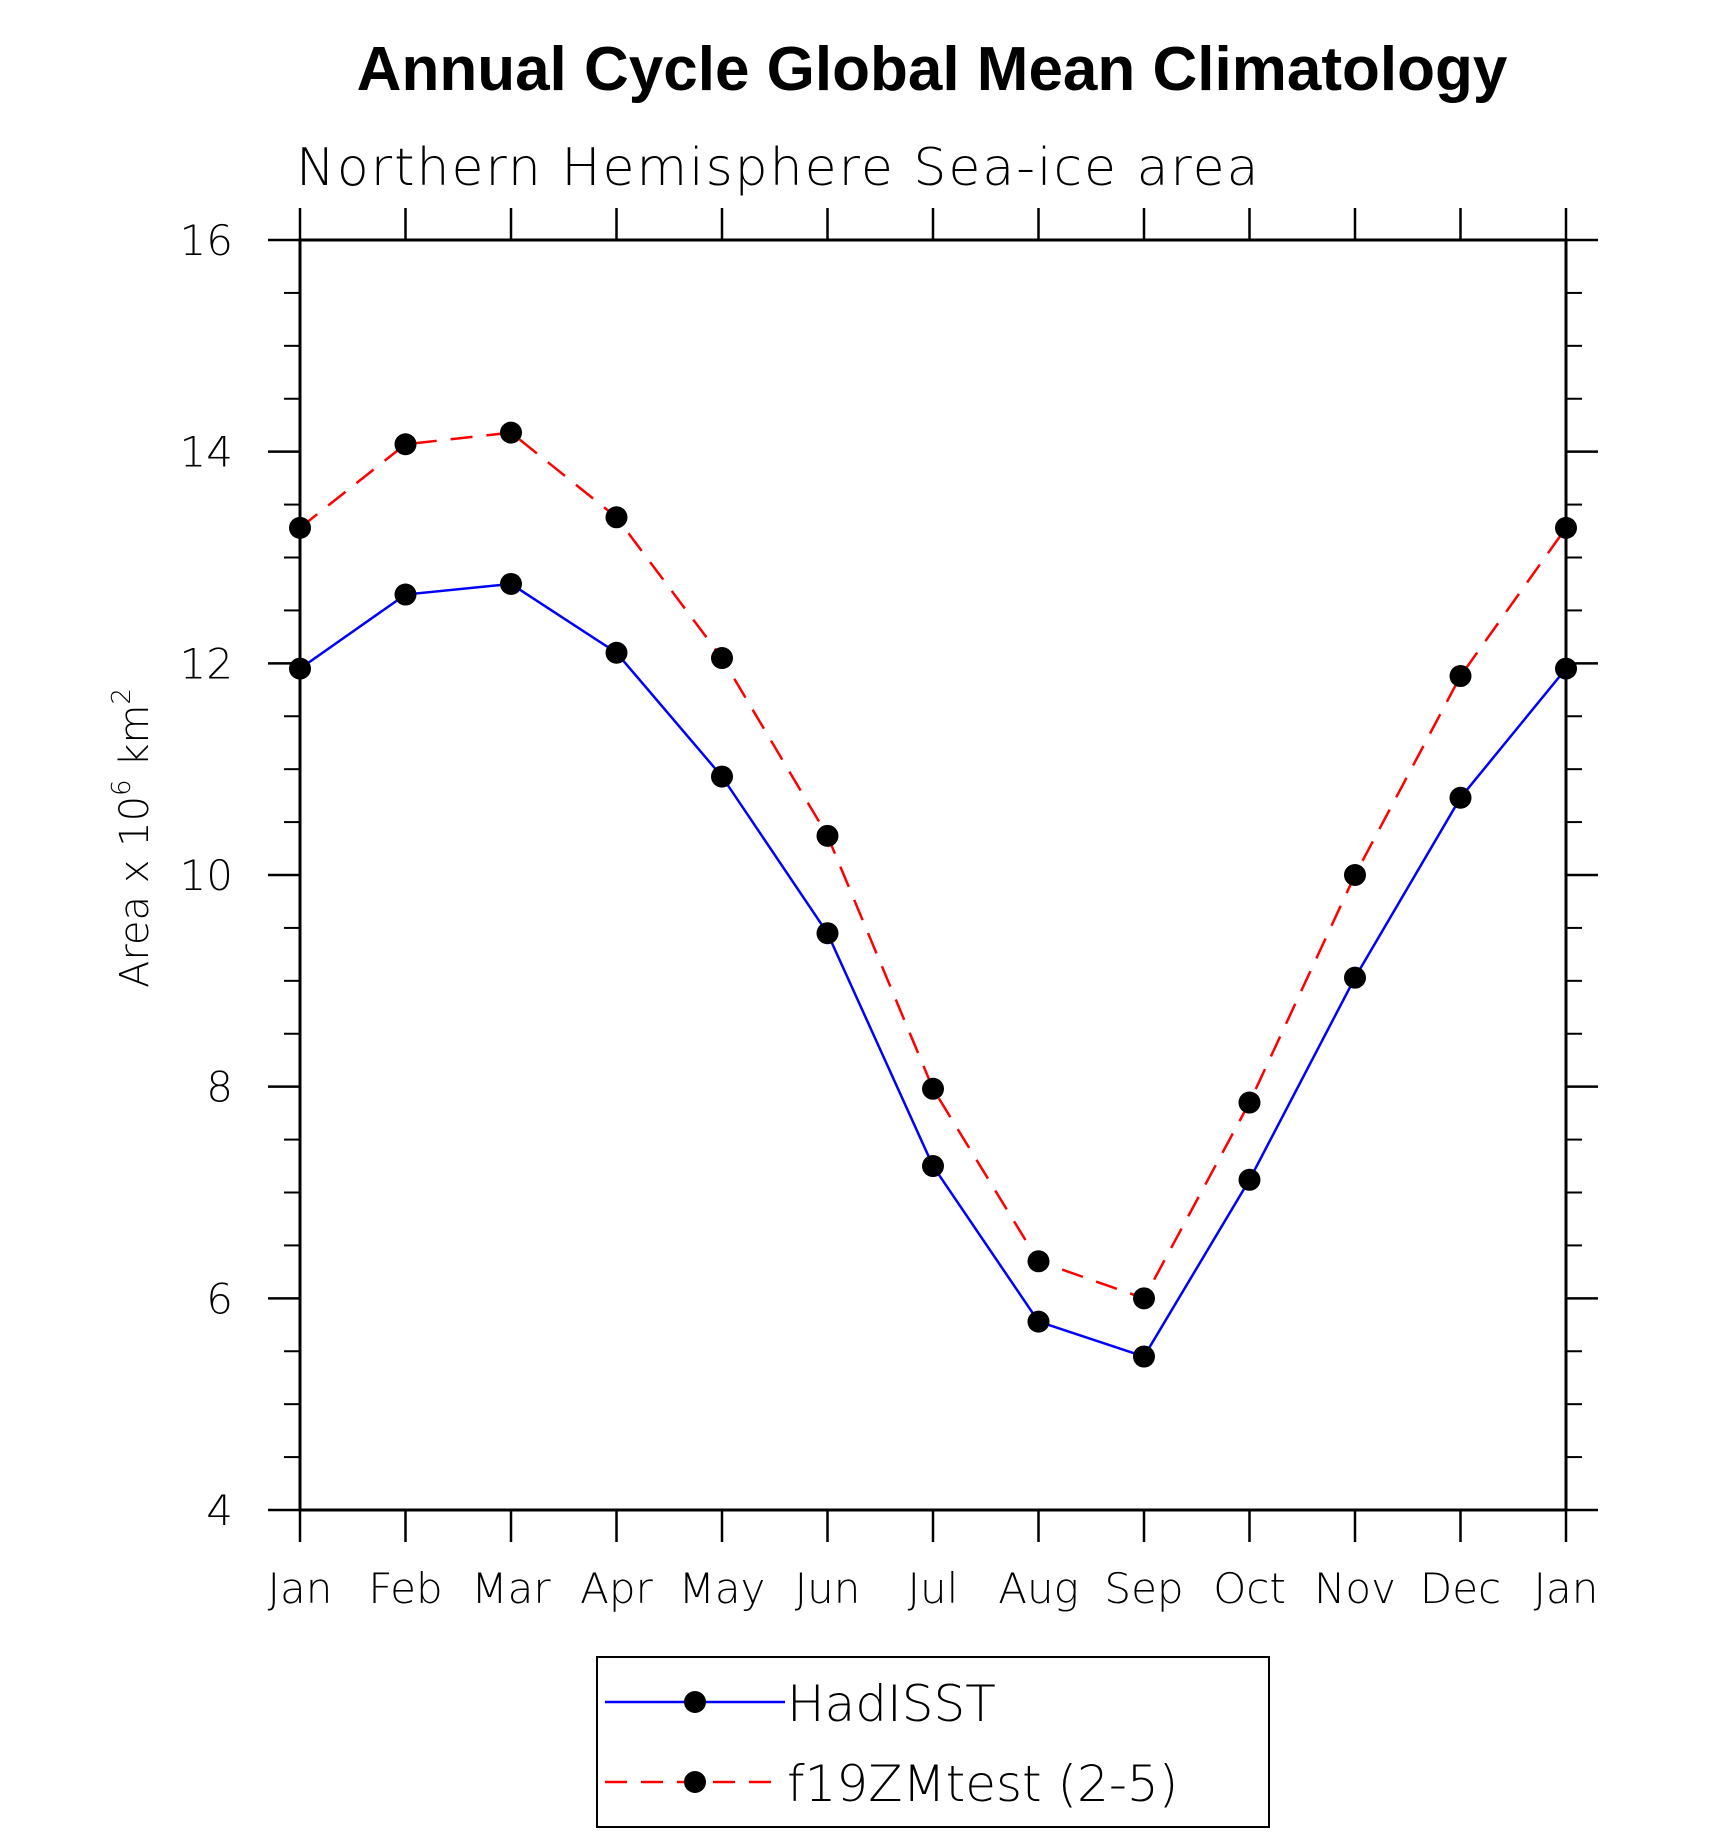  I want to click on y-axis-label: Area x 106 km2, so click(132, 838).